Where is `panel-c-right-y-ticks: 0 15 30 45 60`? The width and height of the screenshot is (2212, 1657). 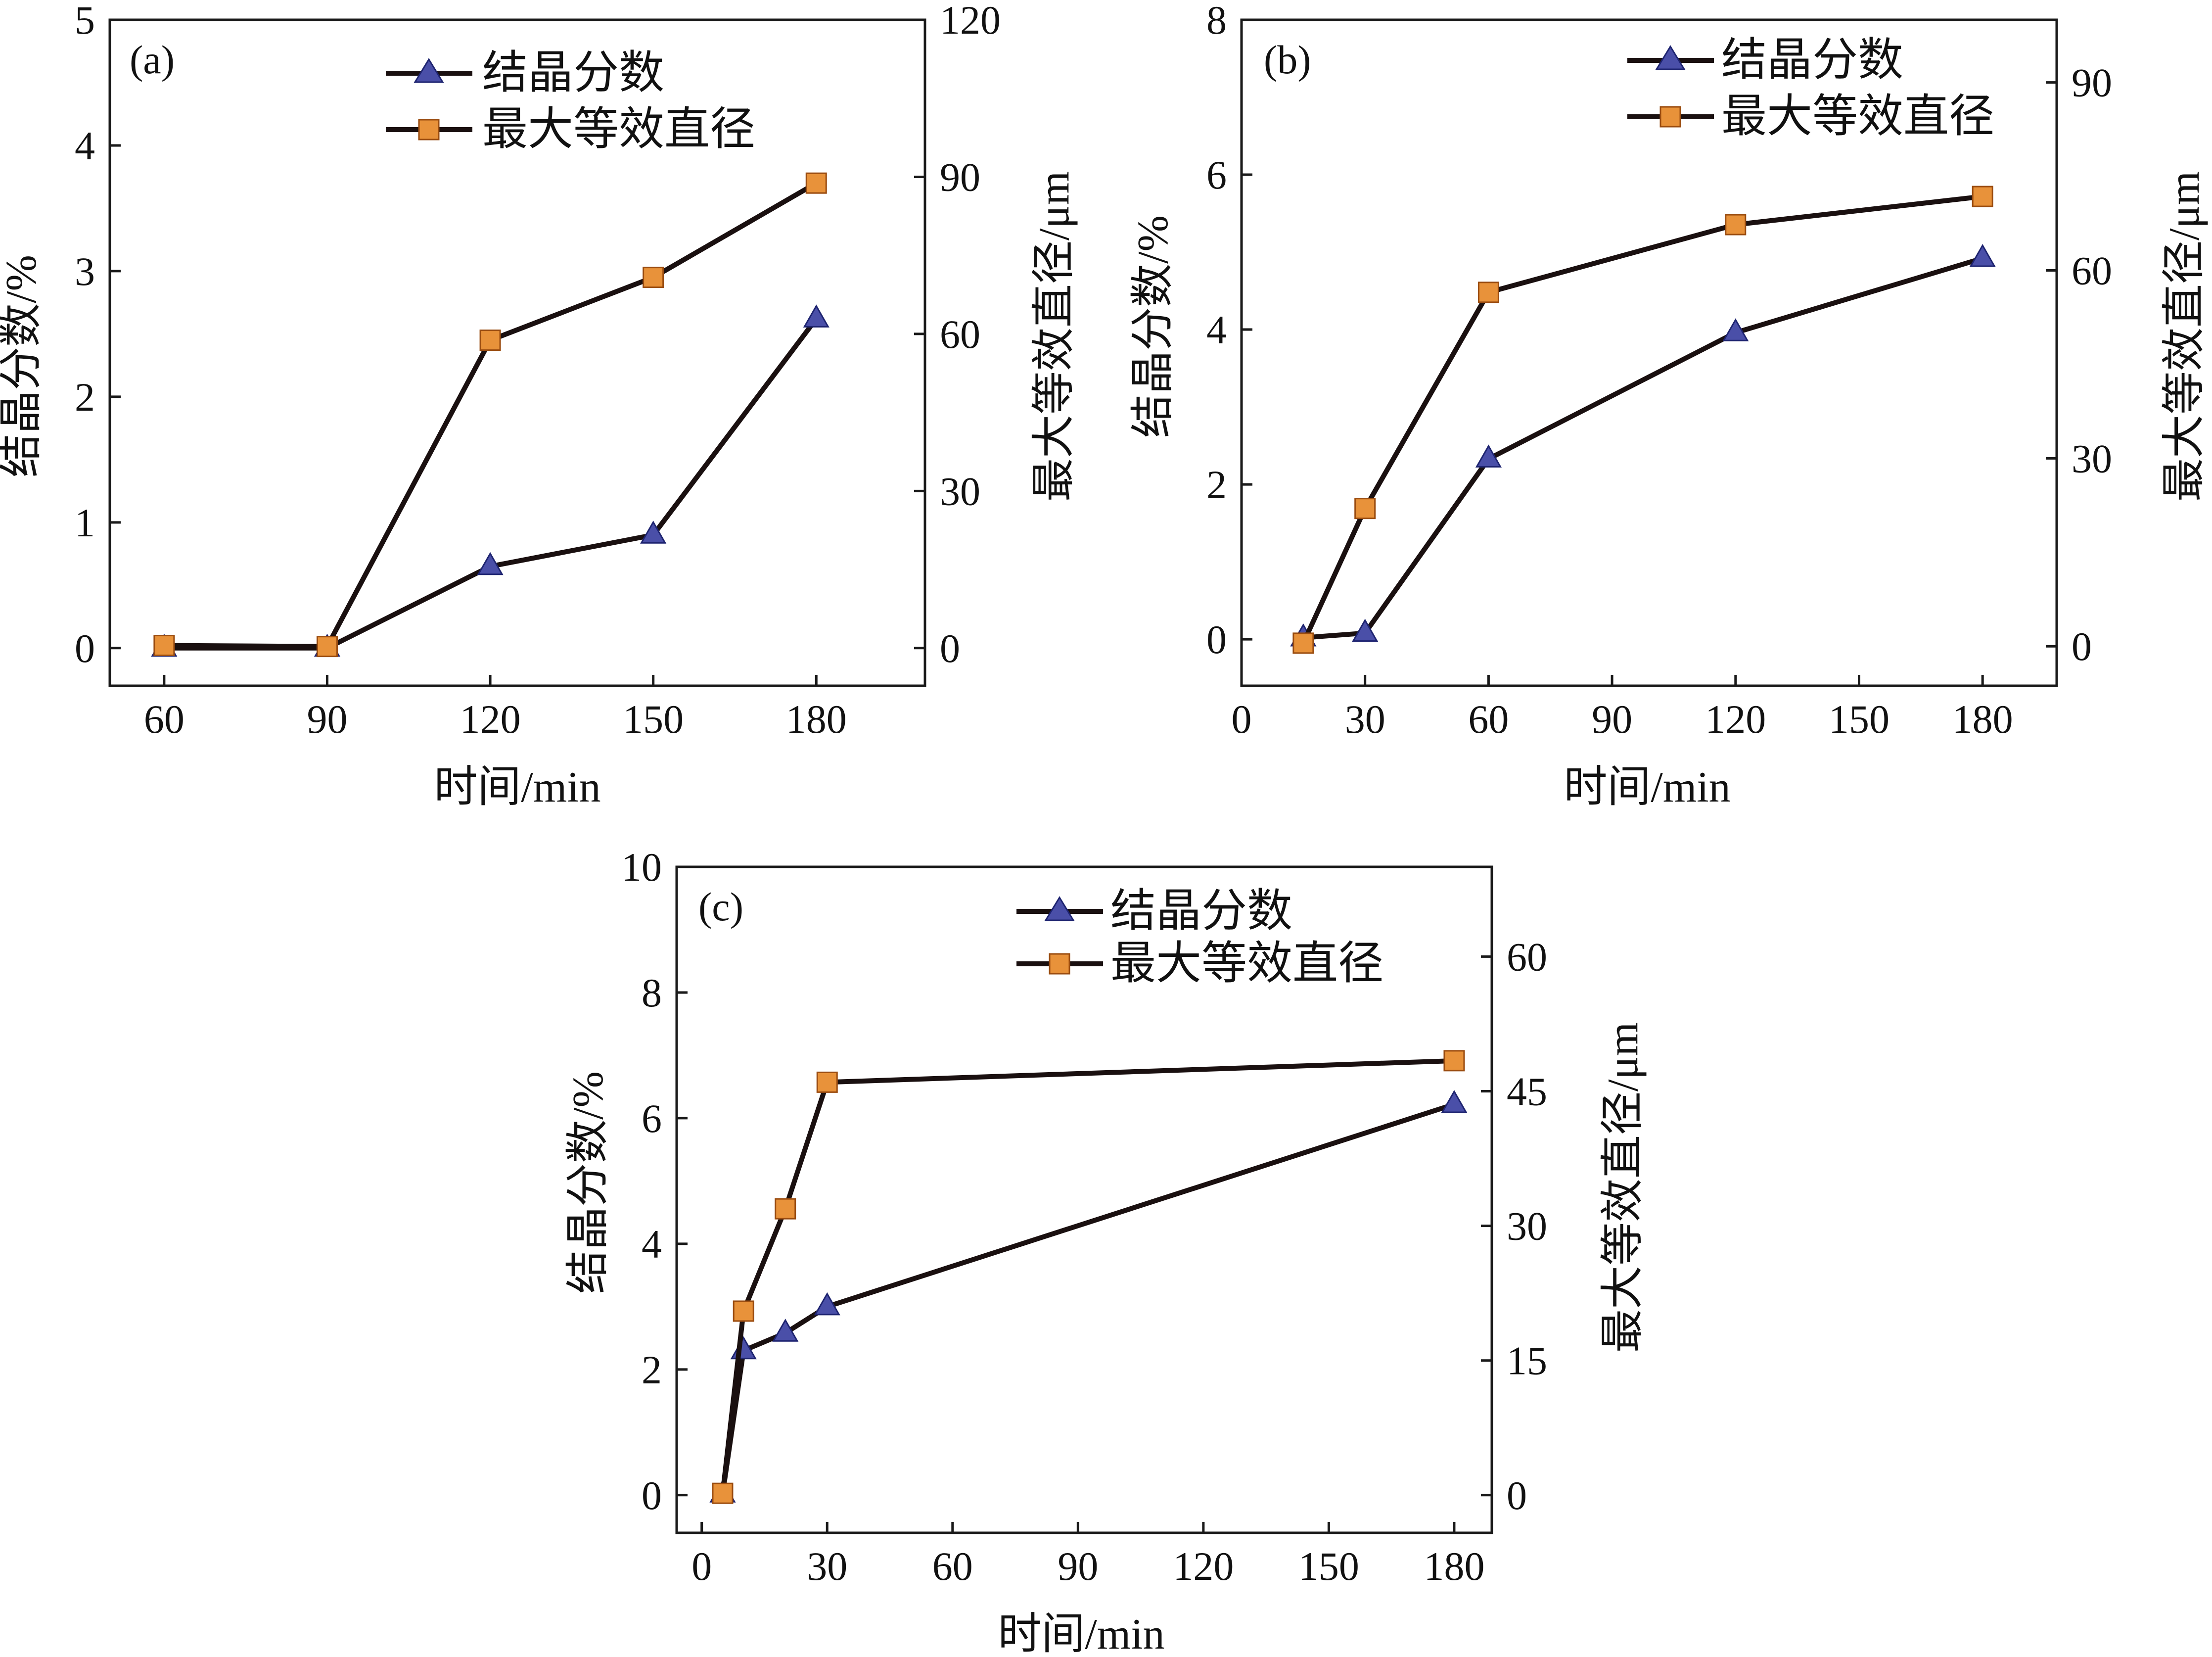
panel-c-right-y-ticks: 0 15 30 45 60 is located at coordinates (1514, 1226).